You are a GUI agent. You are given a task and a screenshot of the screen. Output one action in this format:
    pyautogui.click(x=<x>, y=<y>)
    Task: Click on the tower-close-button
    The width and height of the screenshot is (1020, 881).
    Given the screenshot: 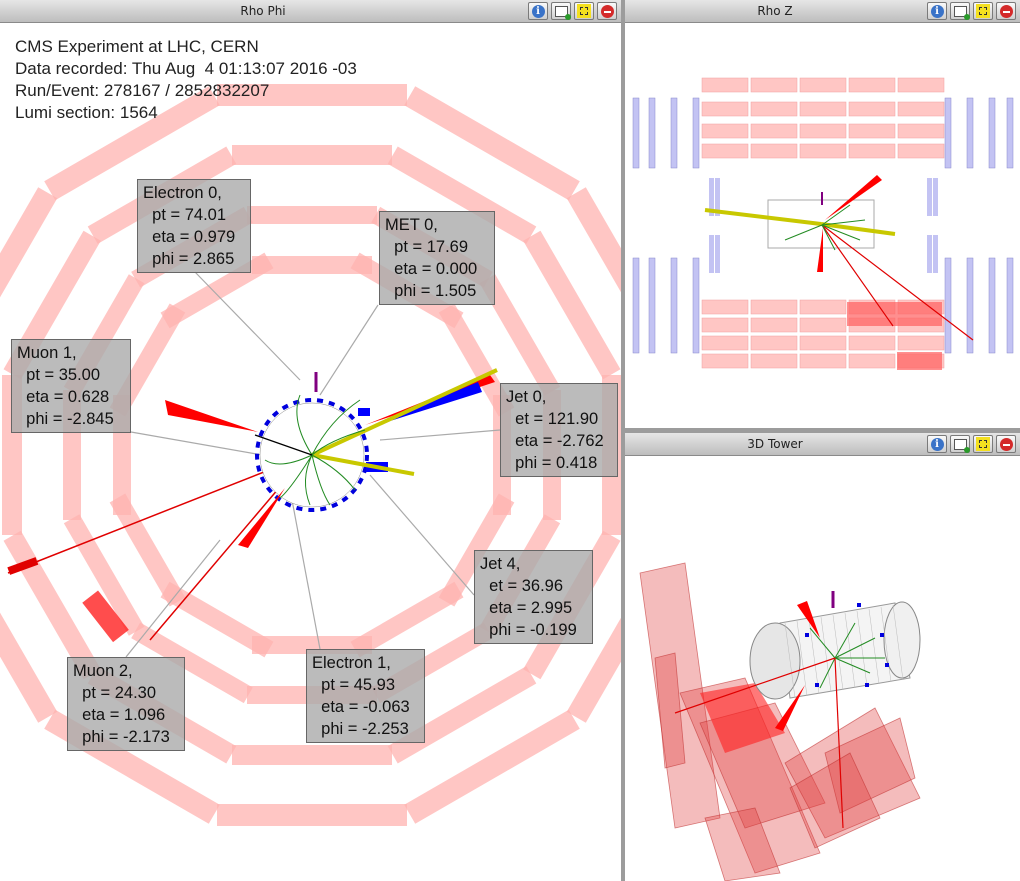 What is the action you would take?
    pyautogui.click(x=1006, y=444)
    